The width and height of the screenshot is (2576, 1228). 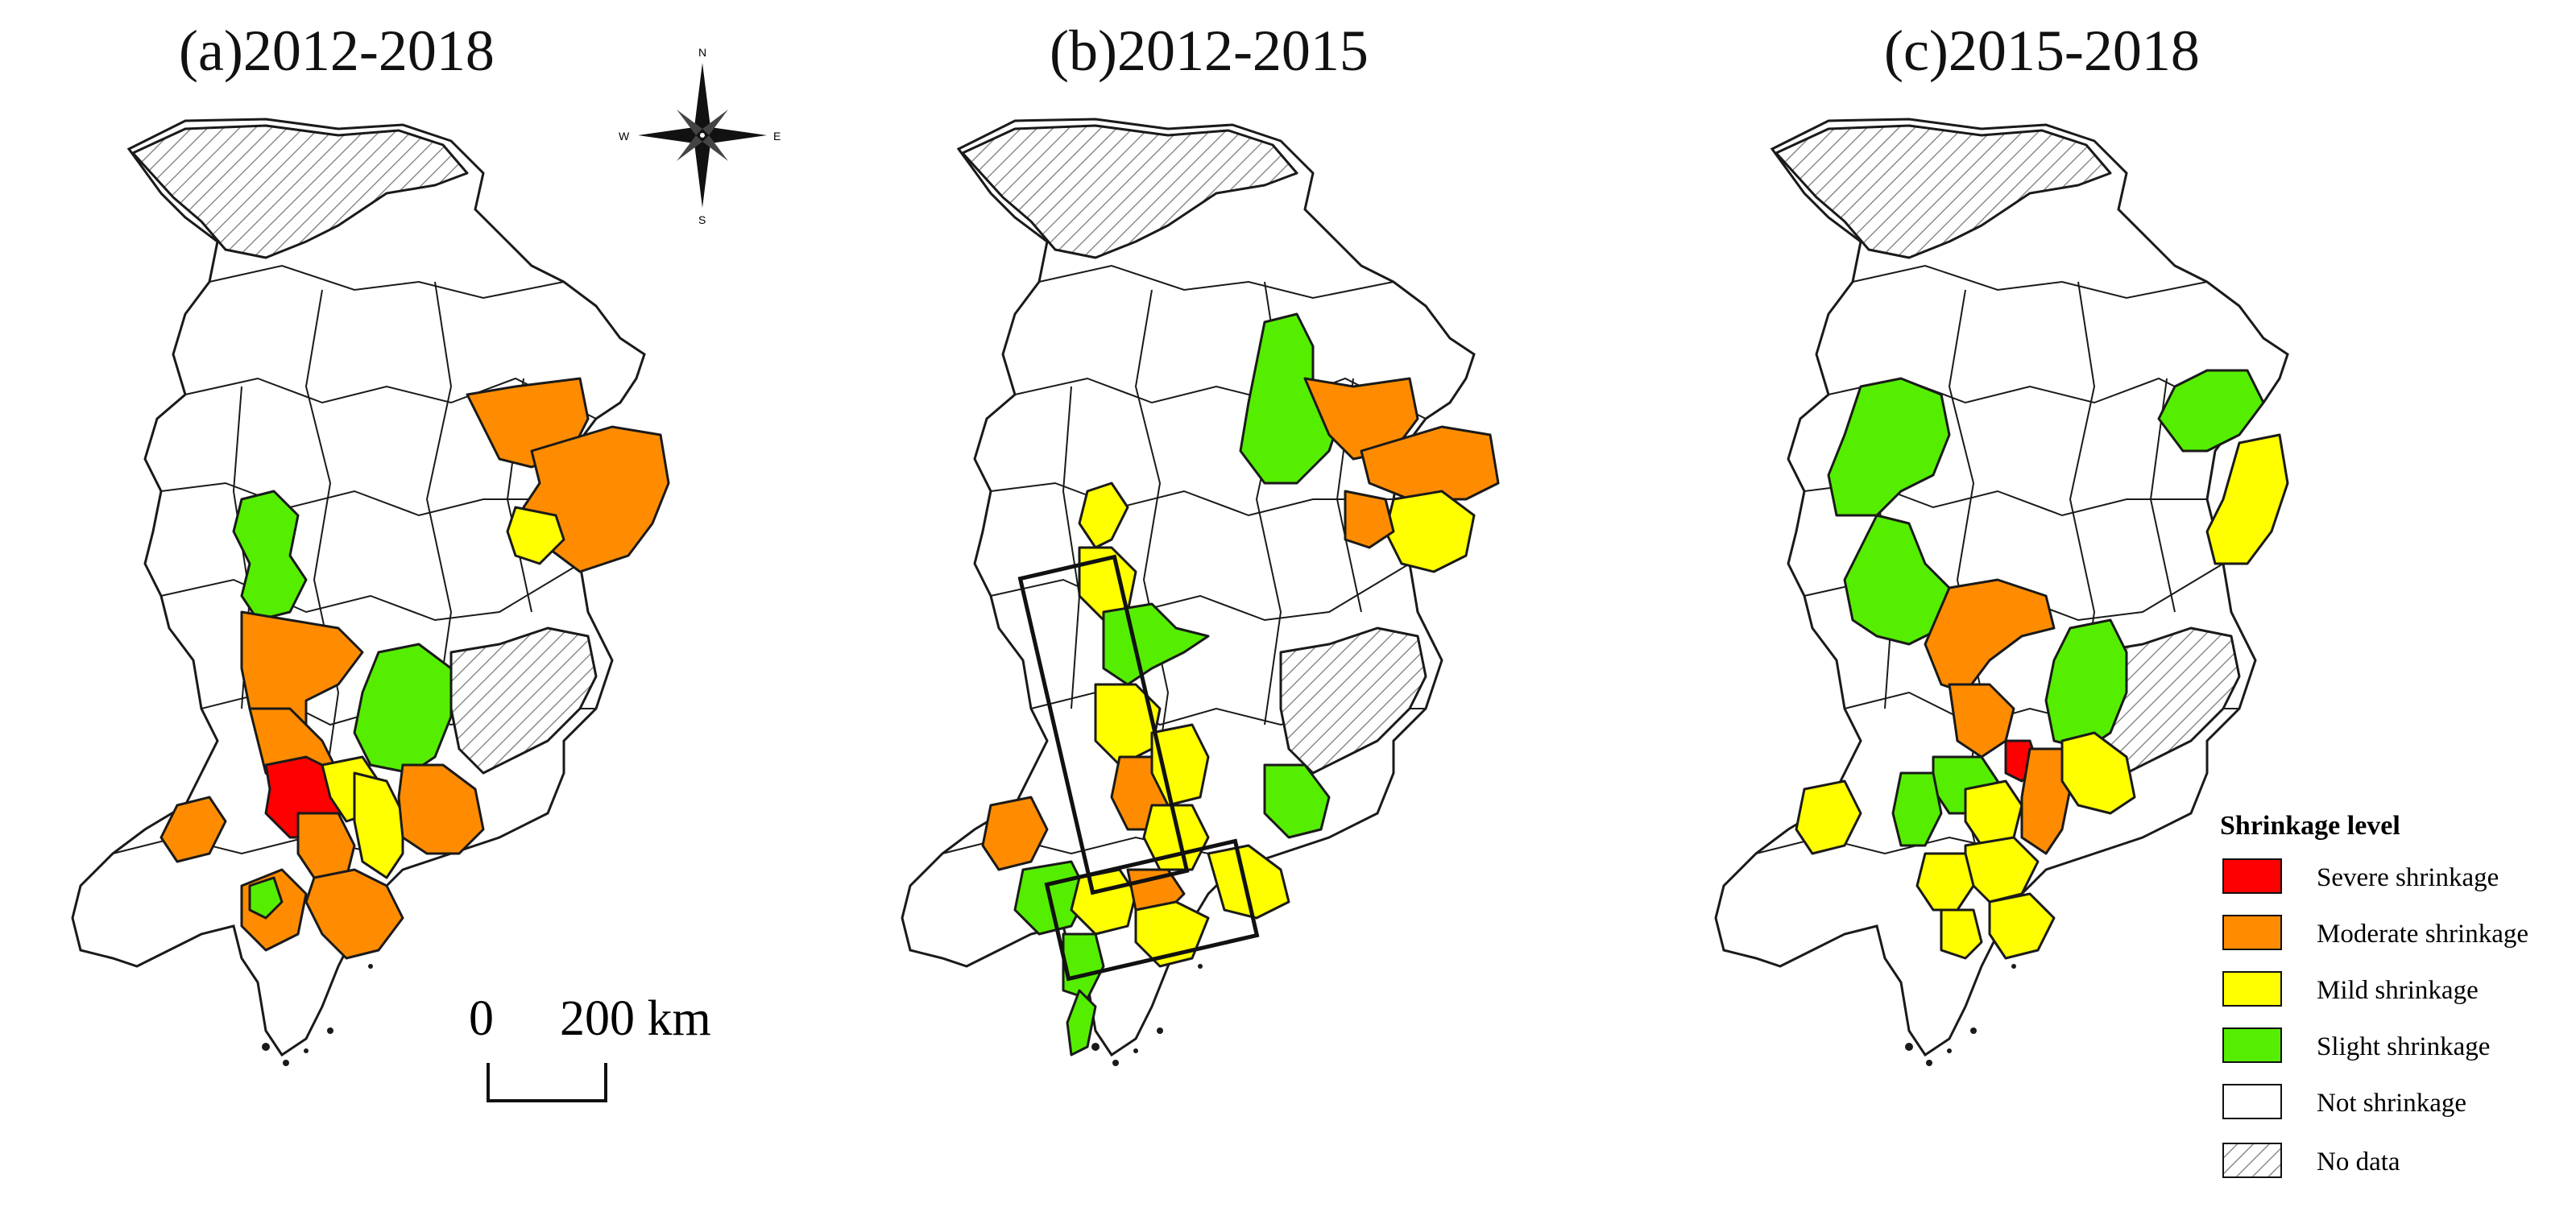 What do you see at coordinates (2358, 1161) in the screenshot?
I see `legend-label-nodata: No data` at bounding box center [2358, 1161].